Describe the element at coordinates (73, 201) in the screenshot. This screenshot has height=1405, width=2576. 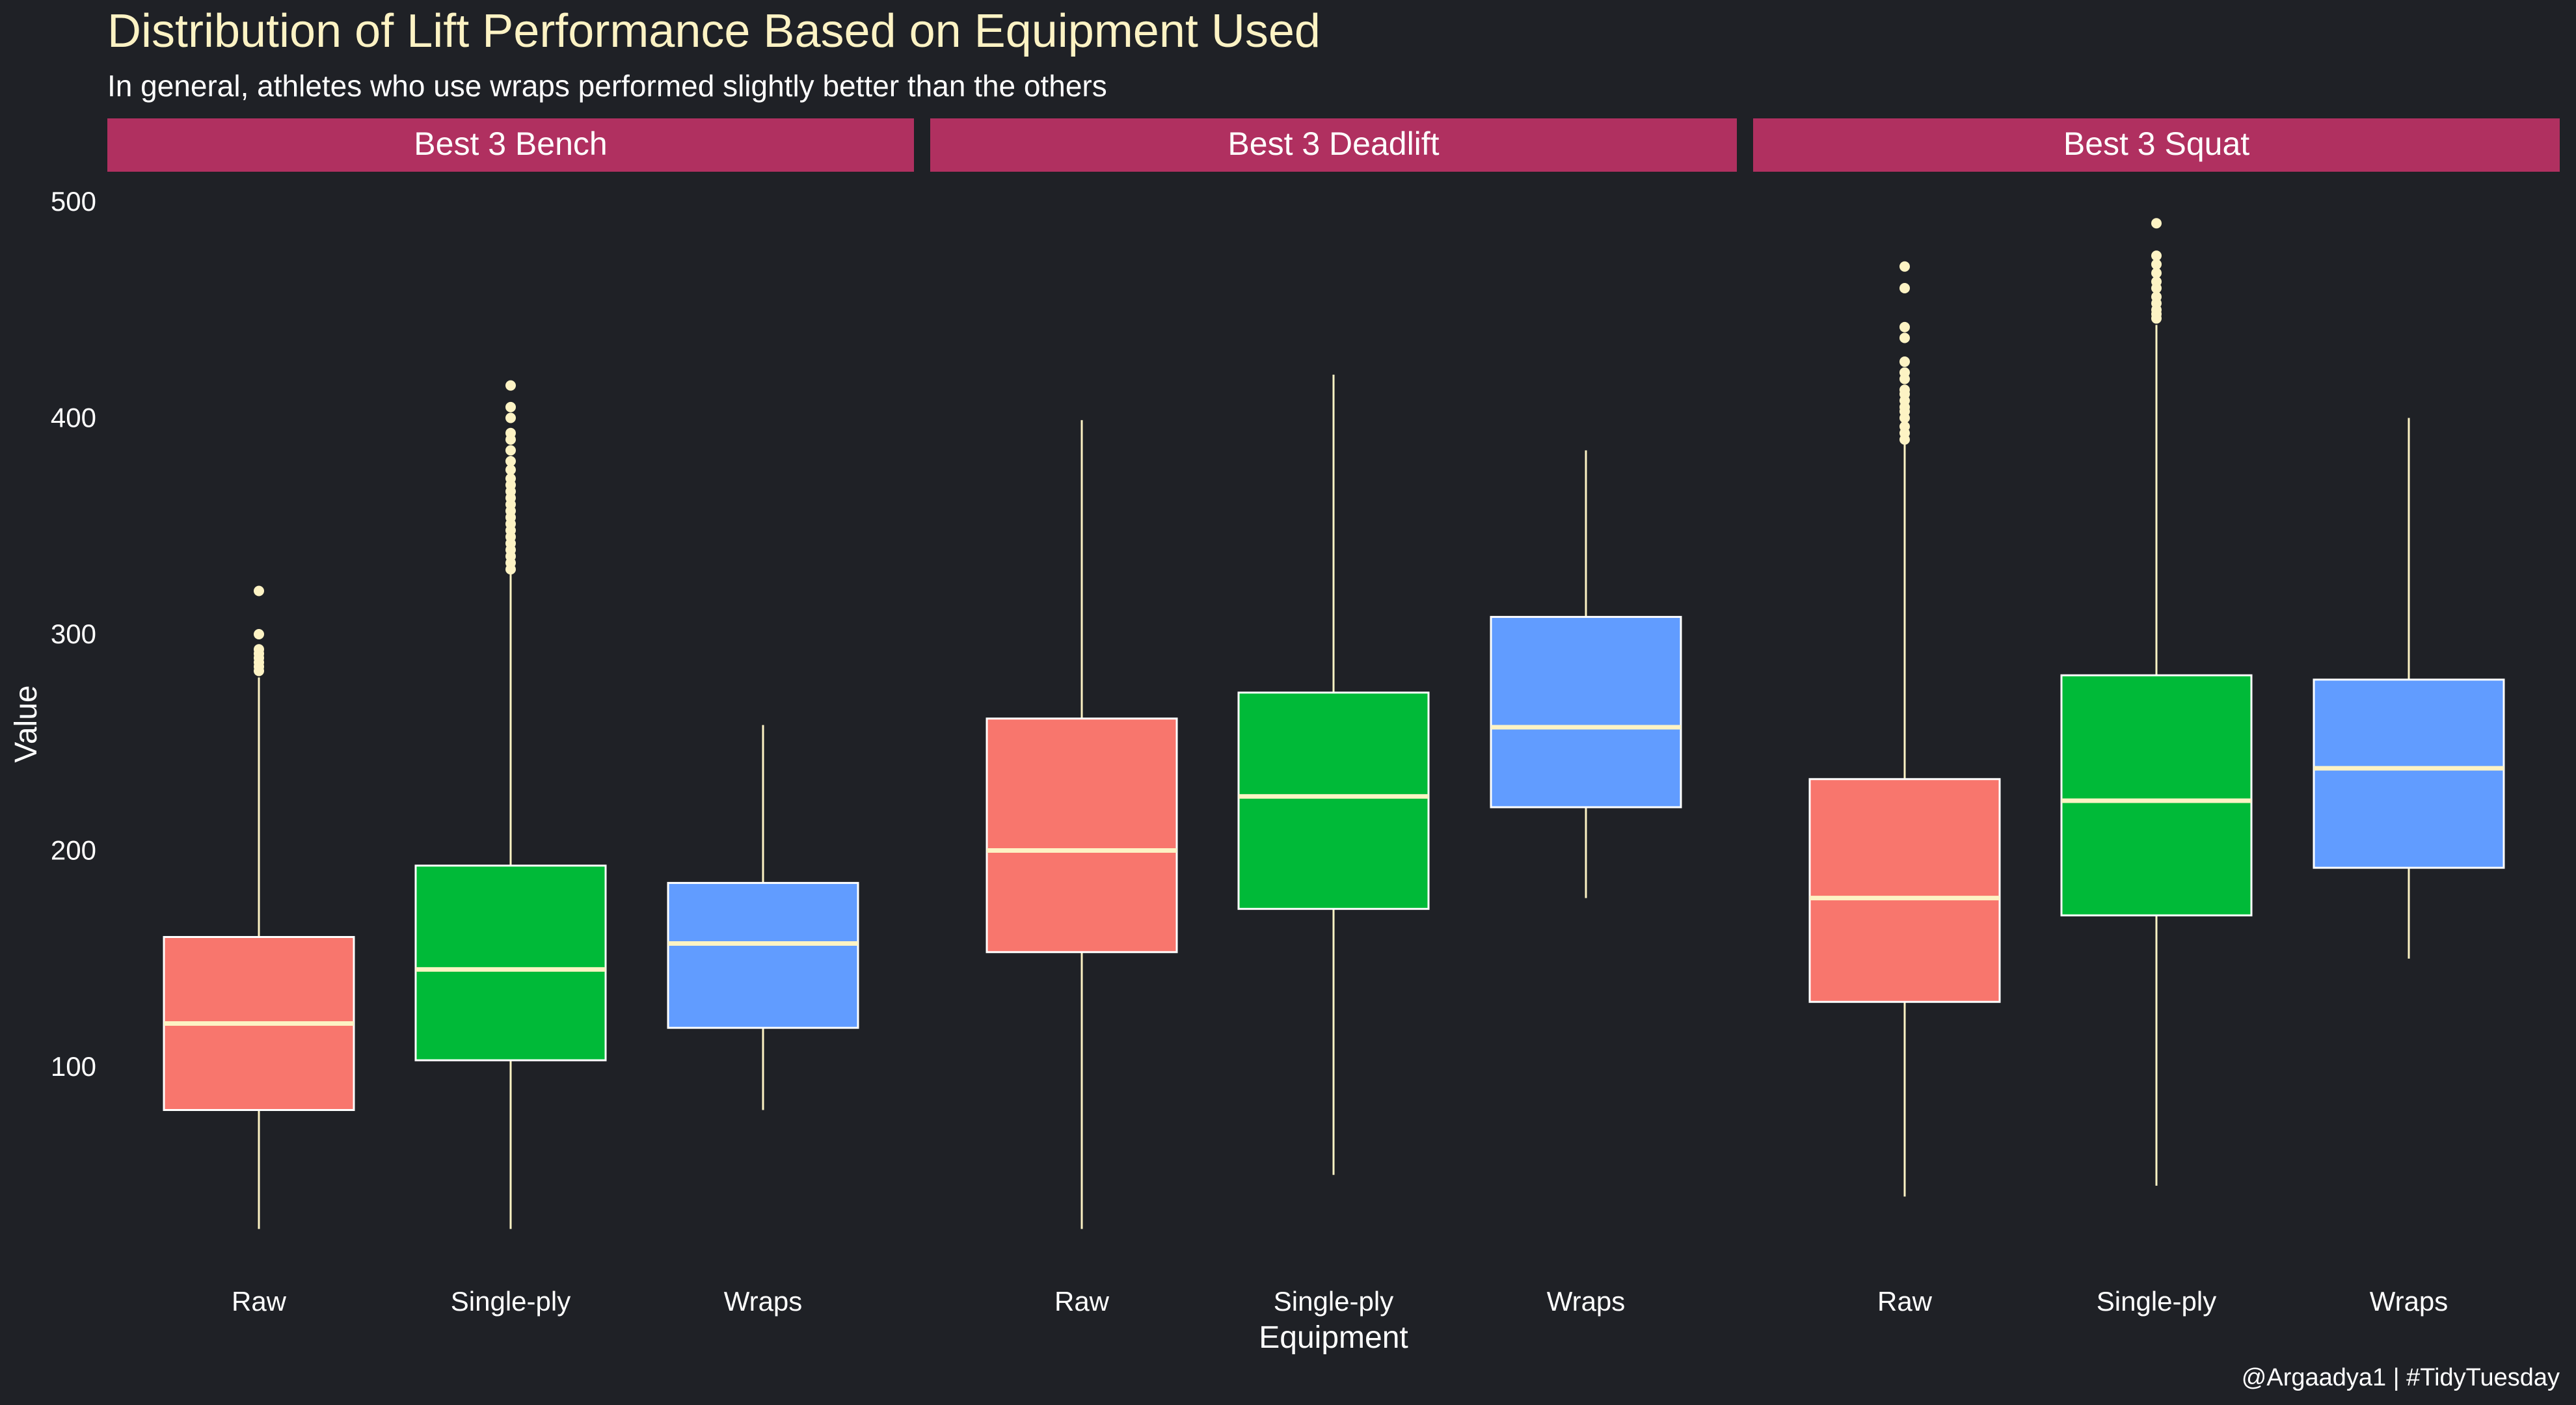
I see `y-tick-label: 500` at that location.